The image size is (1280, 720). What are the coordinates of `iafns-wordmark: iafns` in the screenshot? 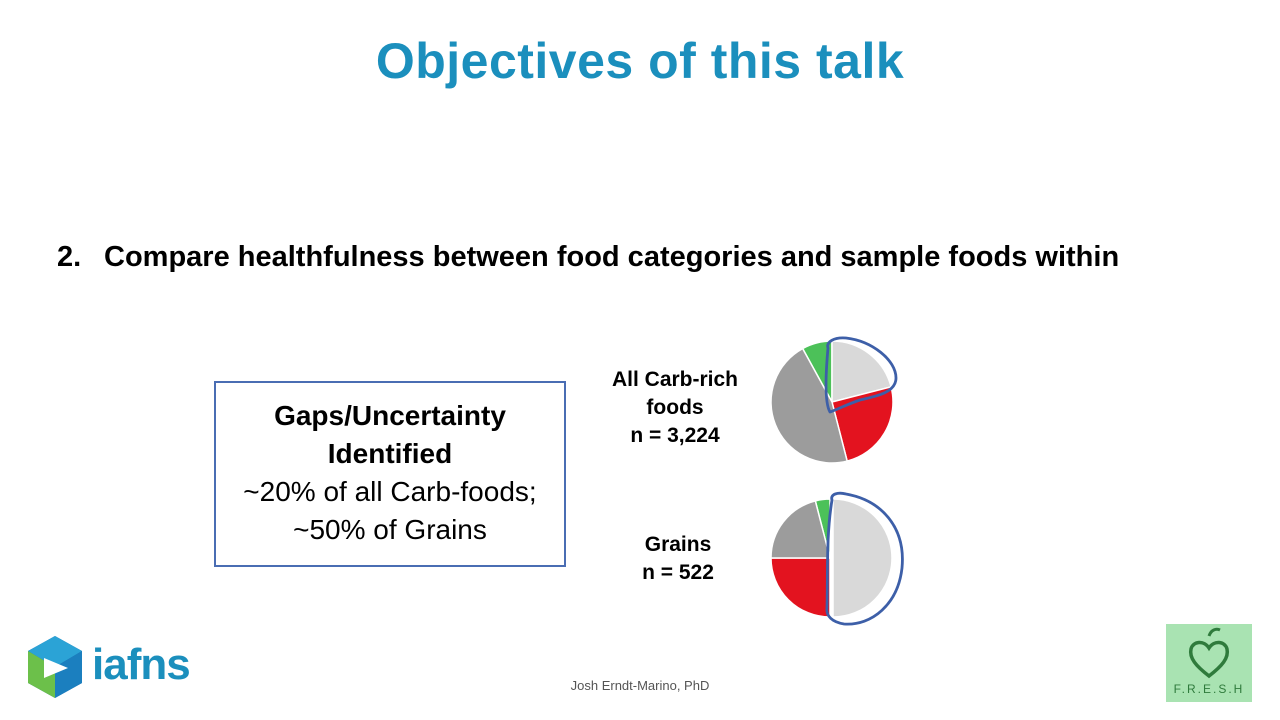 It's located at (141, 664).